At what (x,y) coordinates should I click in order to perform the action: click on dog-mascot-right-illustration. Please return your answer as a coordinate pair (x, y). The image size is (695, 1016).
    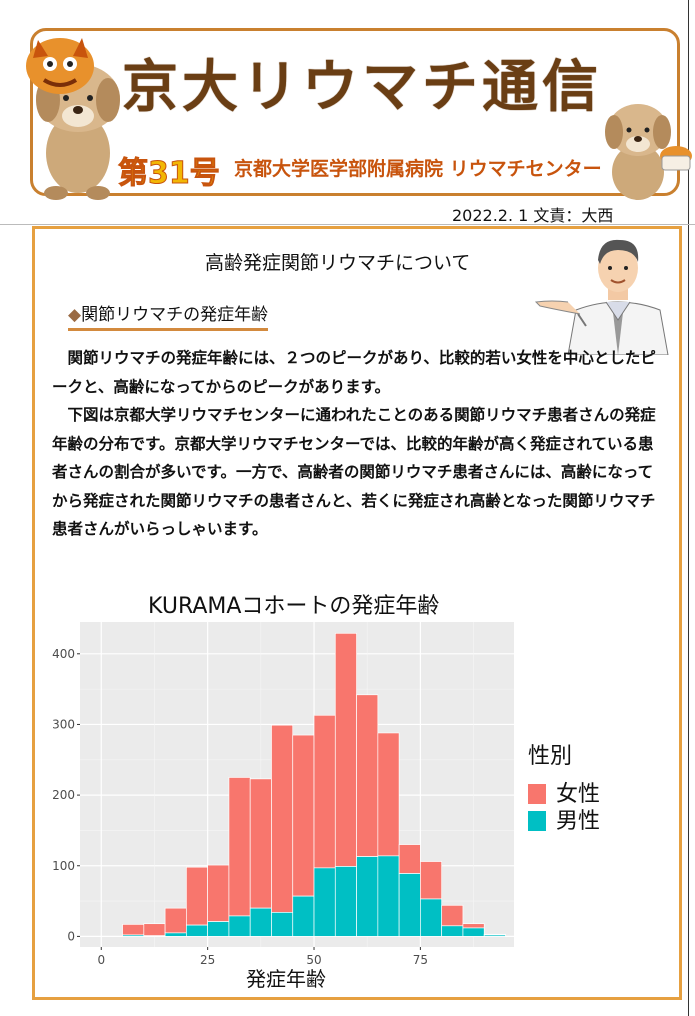
    Looking at the image, I should click on (648, 152).